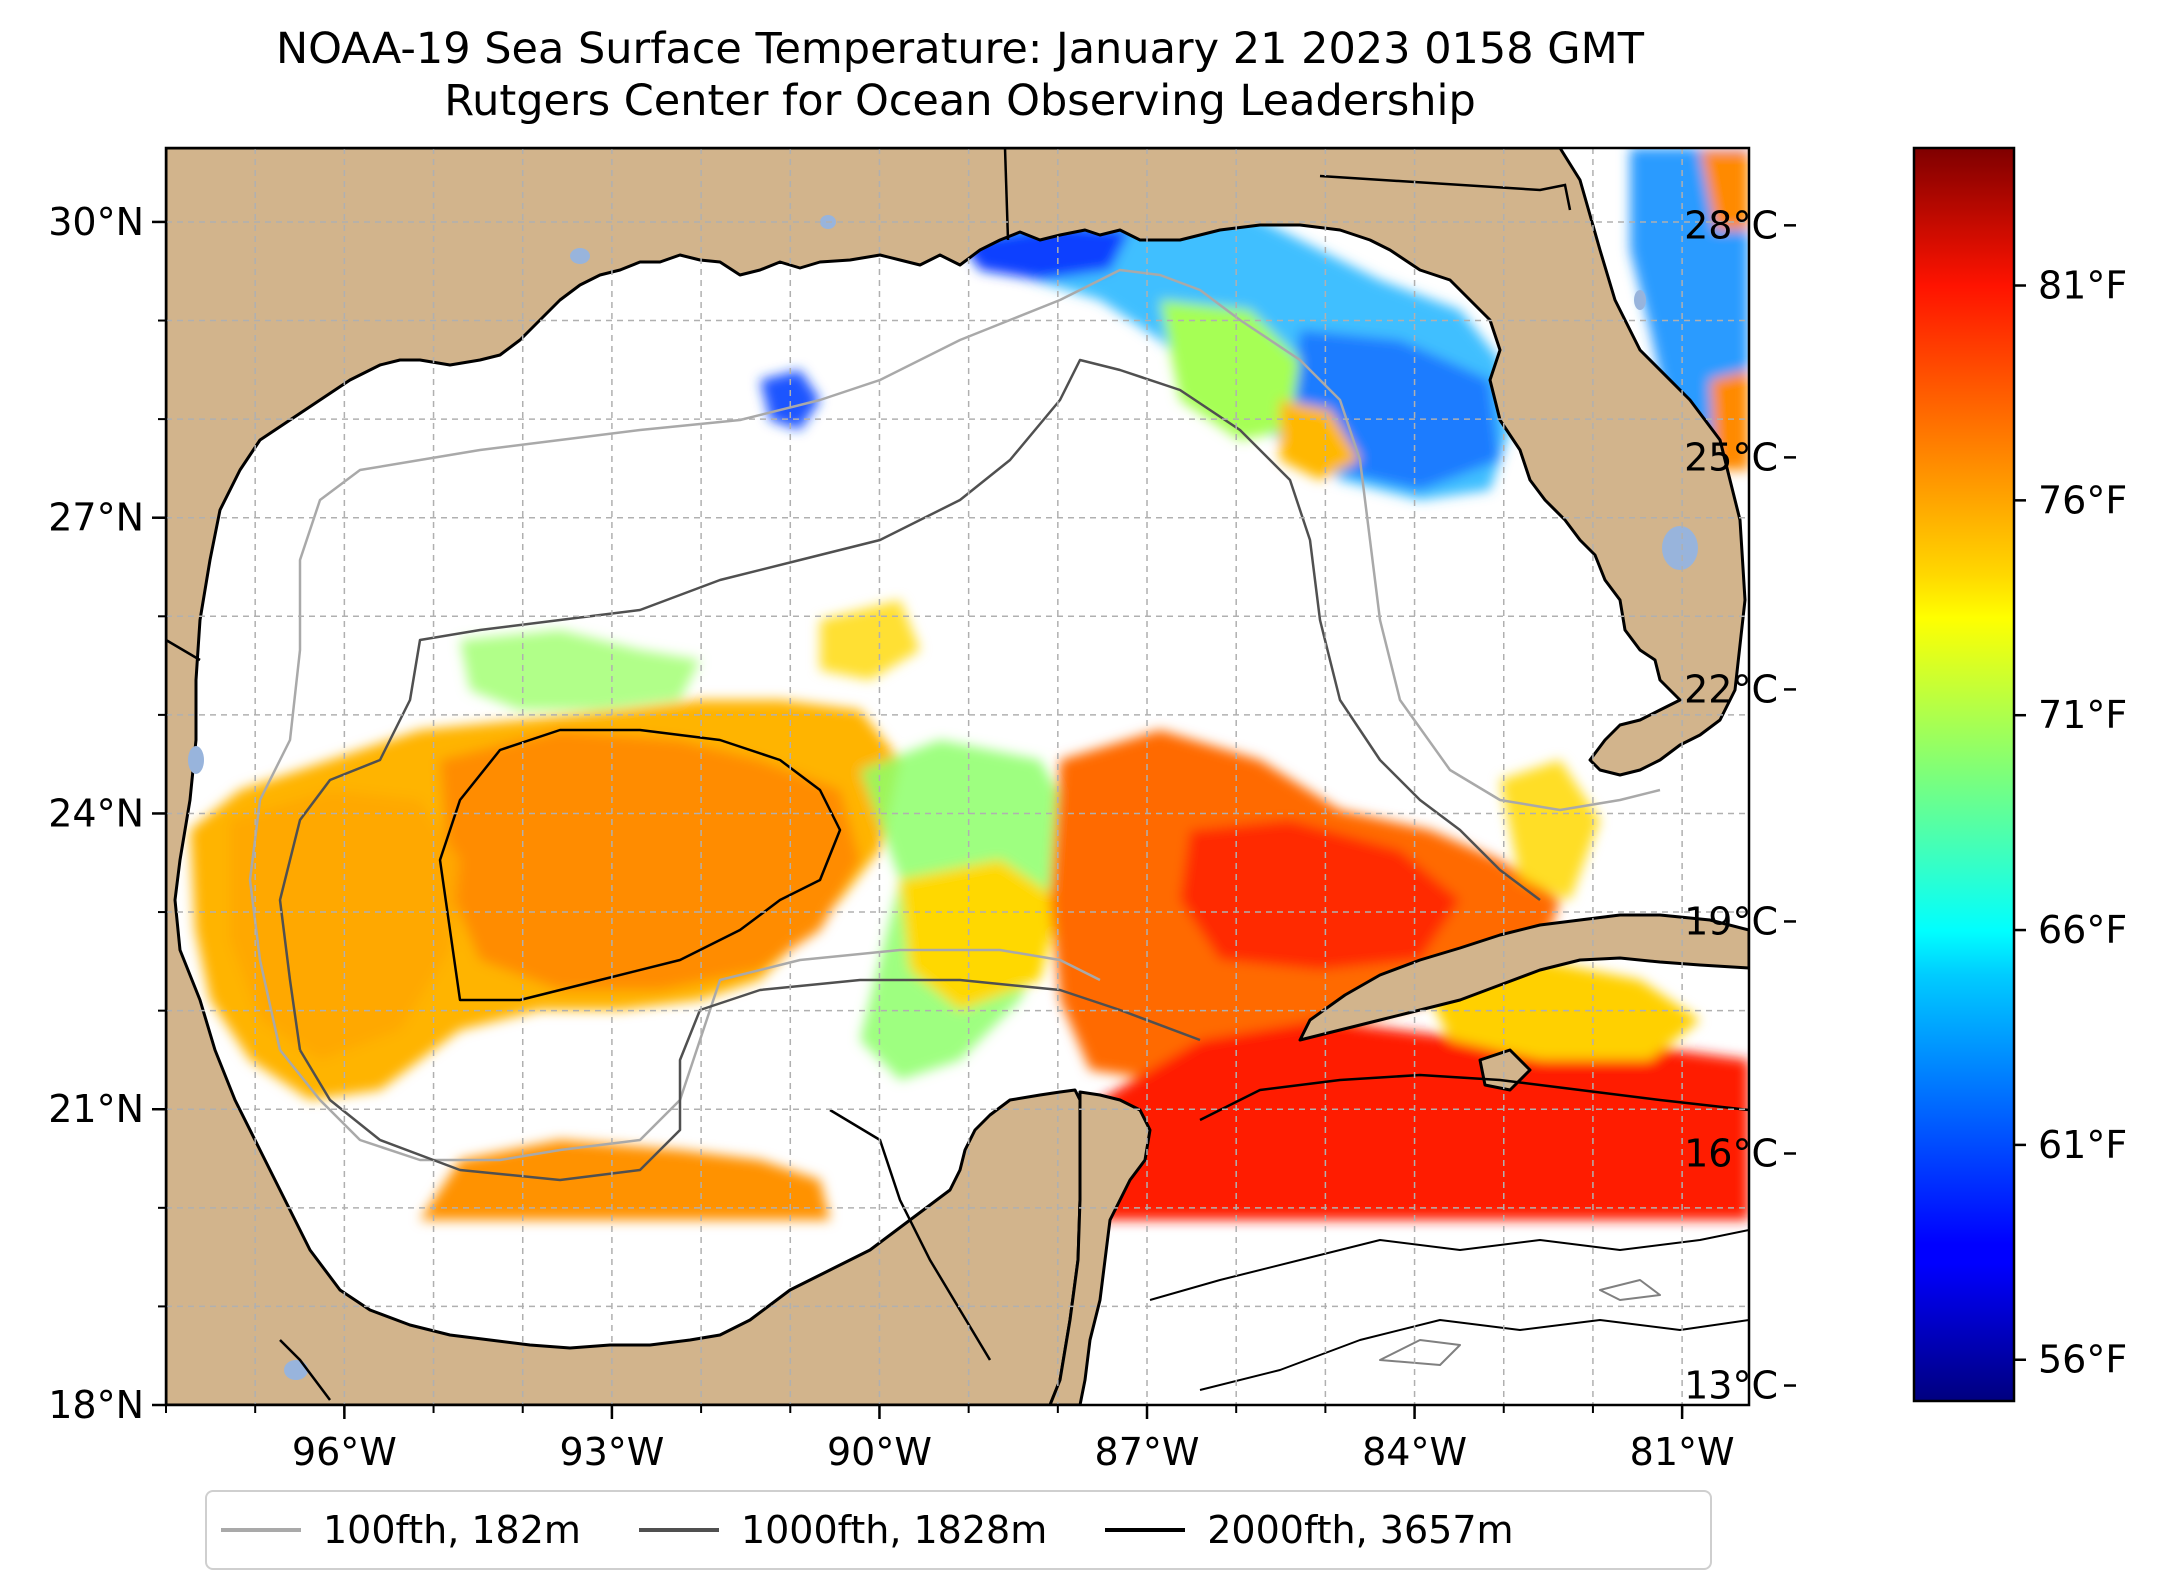  I want to click on celsius-tick-label: 25°C, so click(1731, 457).